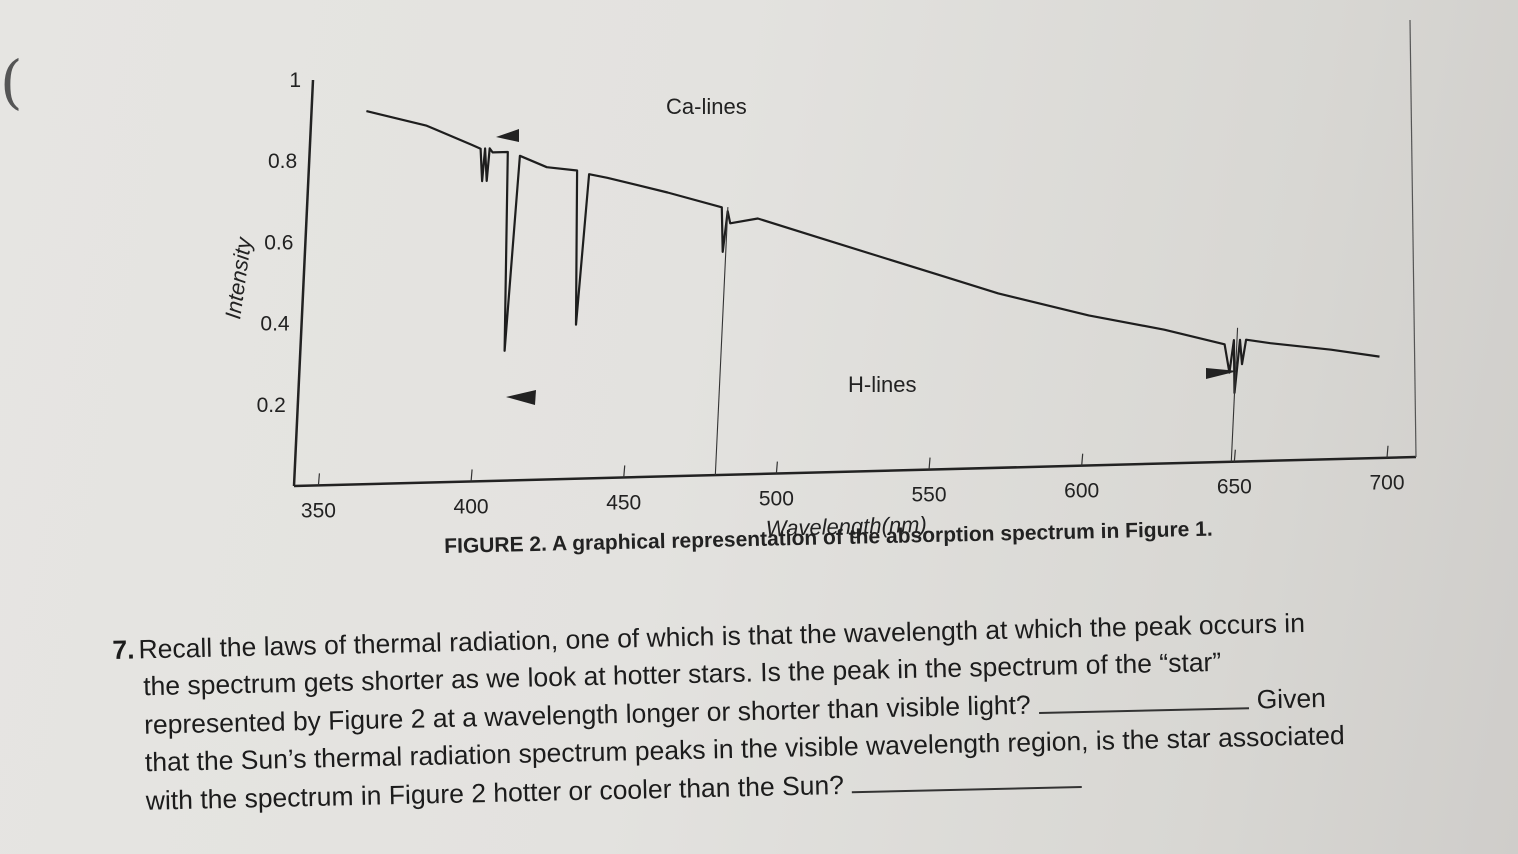 The width and height of the screenshot is (1518, 854). I want to click on x-tick-label: 350, so click(318, 510).